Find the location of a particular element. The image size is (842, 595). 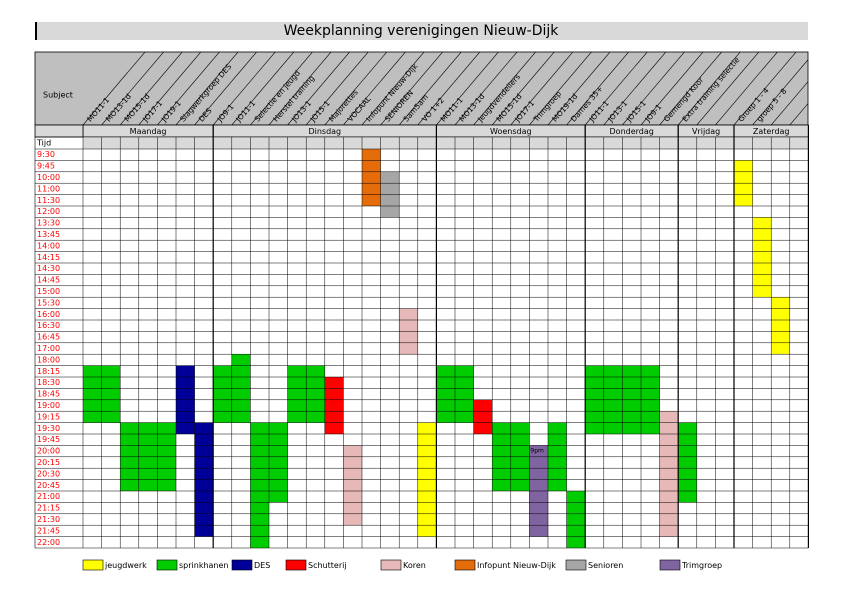

time-label: 19:30 is located at coordinates (48, 428).